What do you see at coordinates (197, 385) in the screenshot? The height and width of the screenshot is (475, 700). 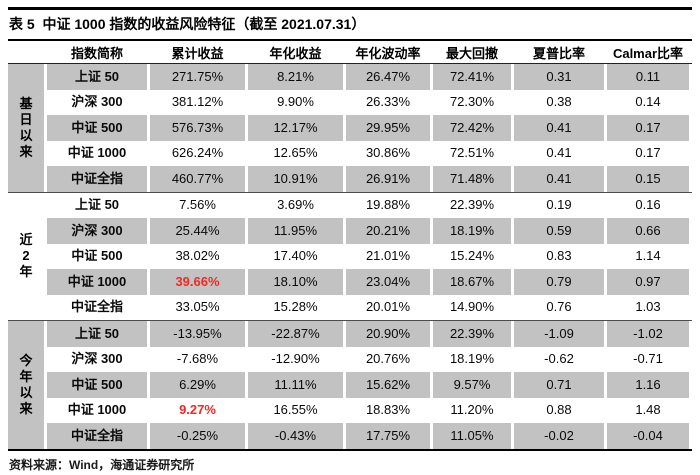 I see `row-cell: 6.29%` at bounding box center [197, 385].